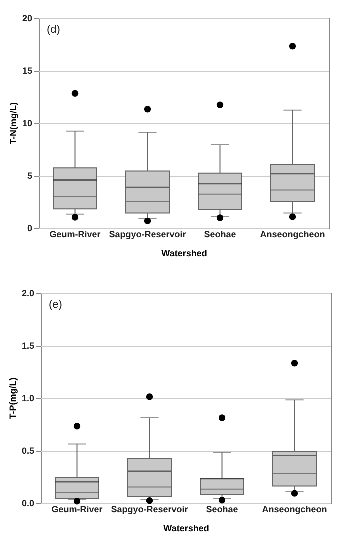  Describe the element at coordinates (27, 19) in the screenshot. I see `y-tick-label: 20` at that location.